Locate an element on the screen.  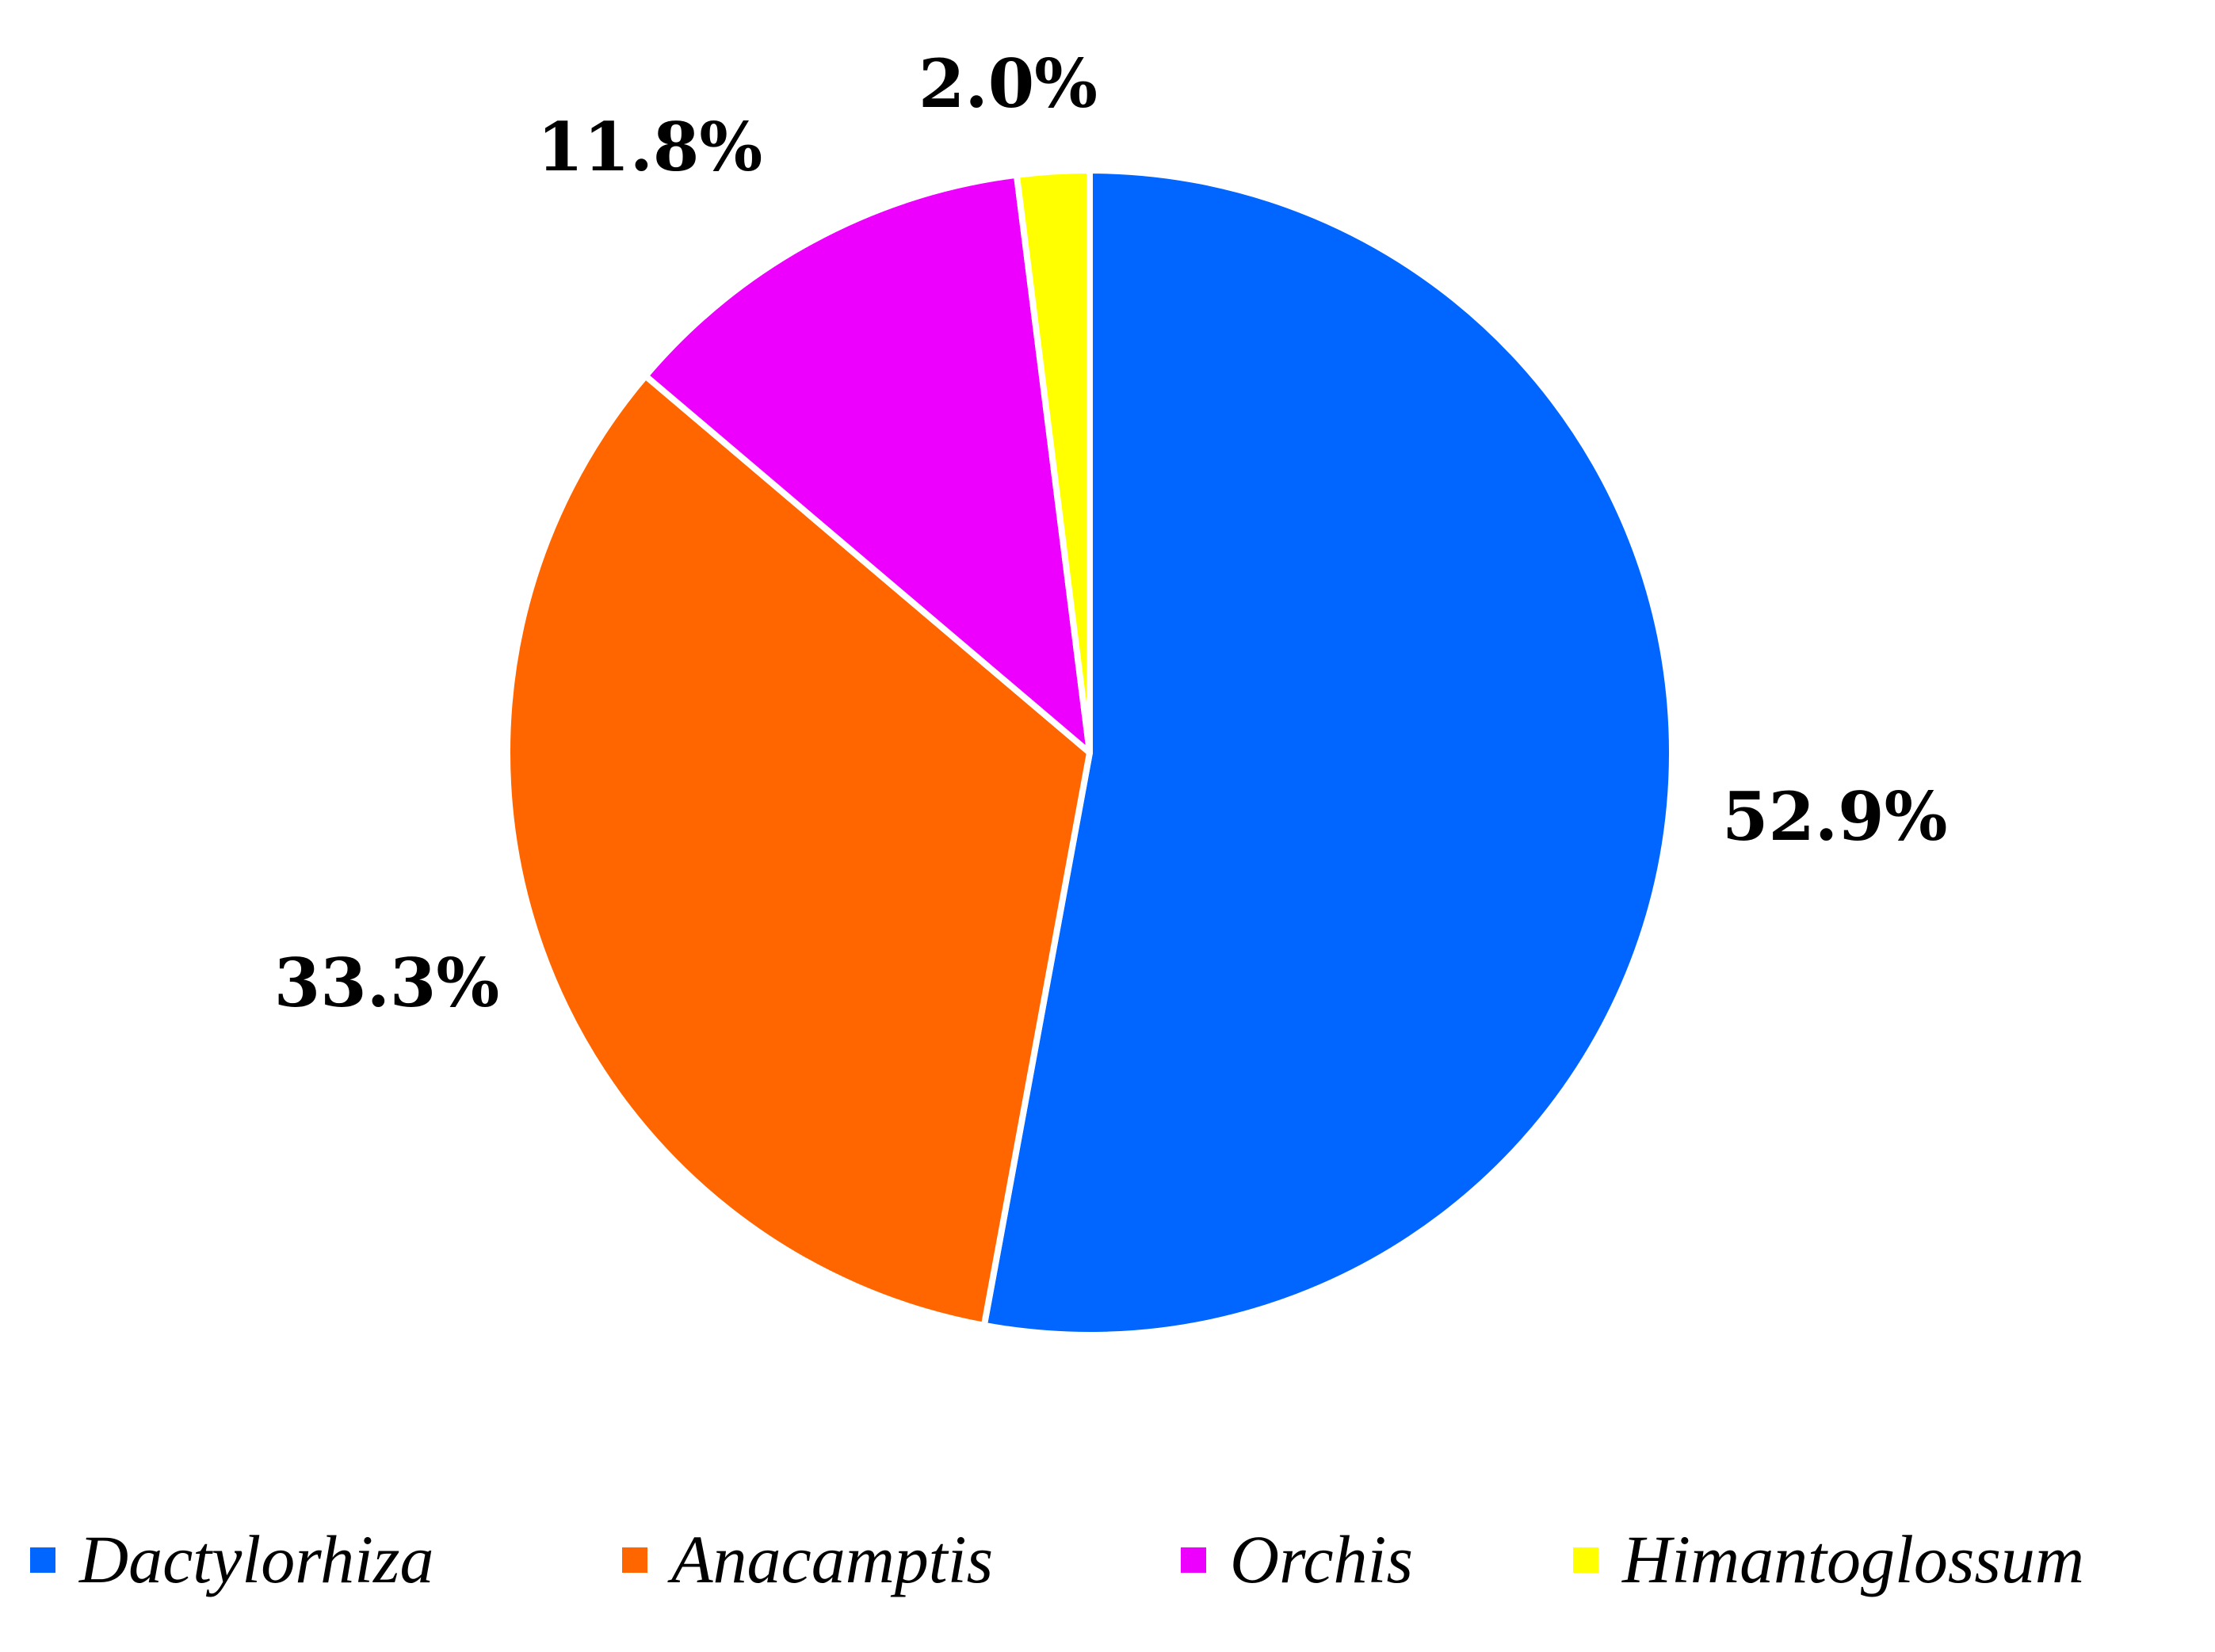
legend-item-dactylorhiza: Dactylorhiza is located at coordinates (232, 1559).